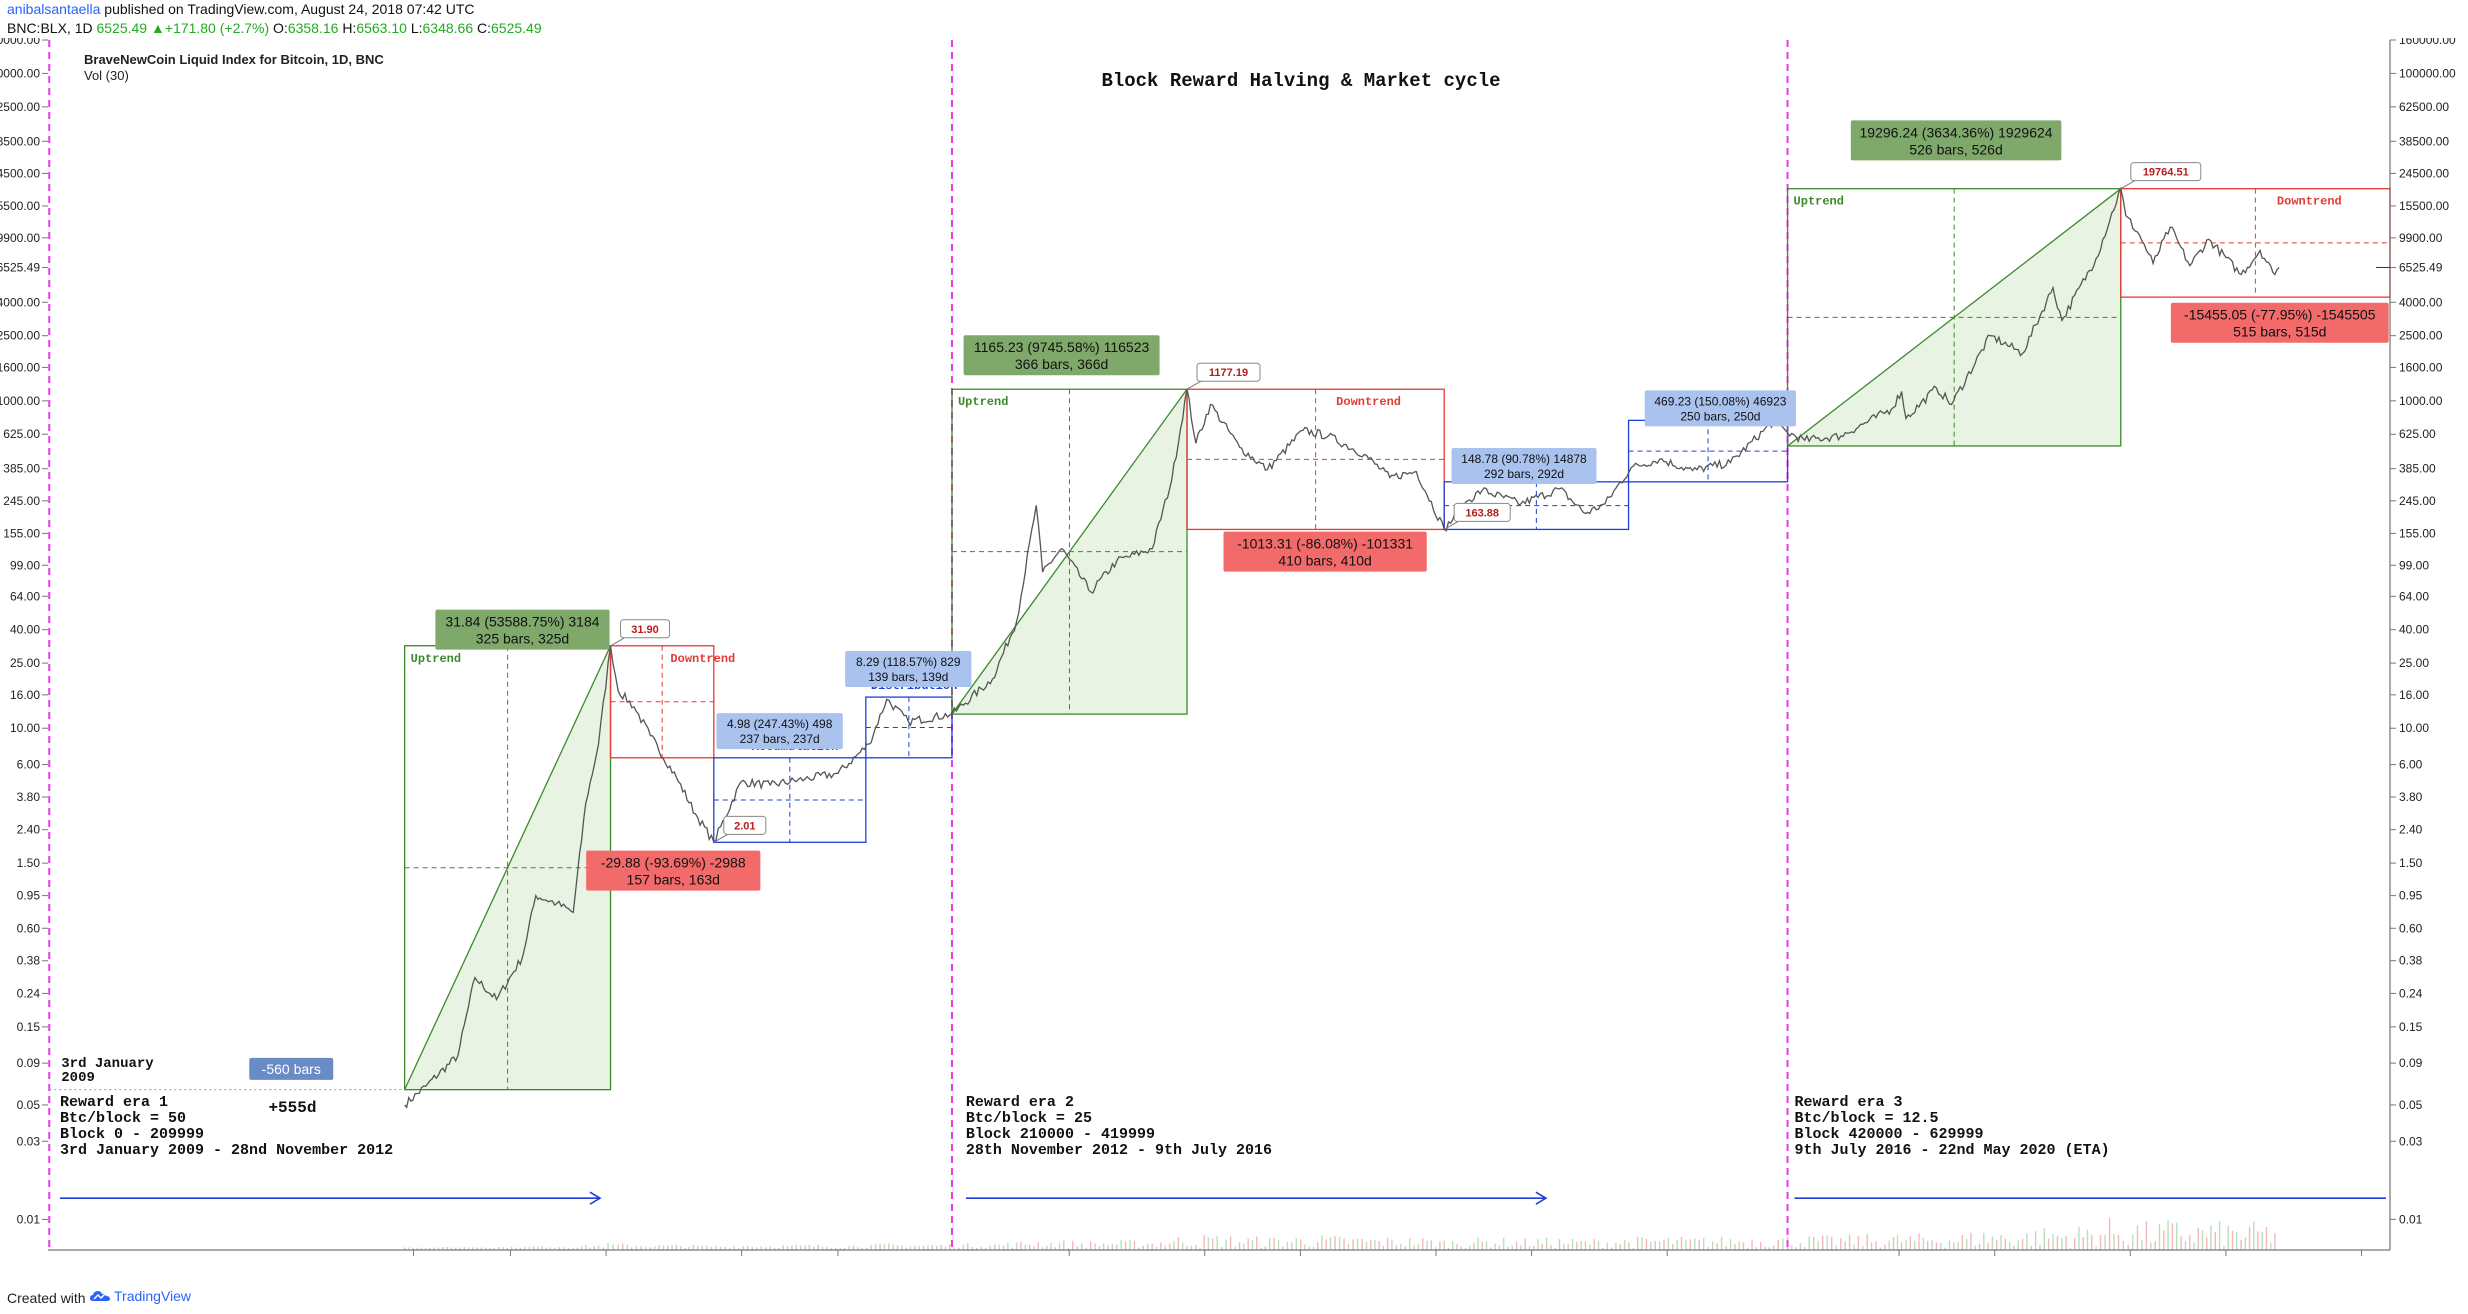  What do you see at coordinates (21, 533) in the screenshot?
I see `y-tick-label-left: 155.00` at bounding box center [21, 533].